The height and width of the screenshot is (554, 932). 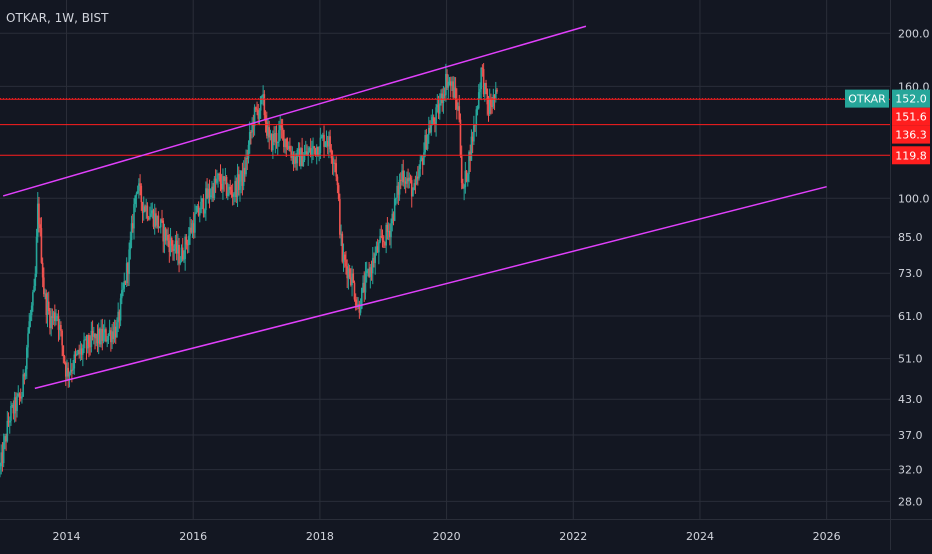 What do you see at coordinates (911, 134) in the screenshot?
I see `price-tag` at bounding box center [911, 134].